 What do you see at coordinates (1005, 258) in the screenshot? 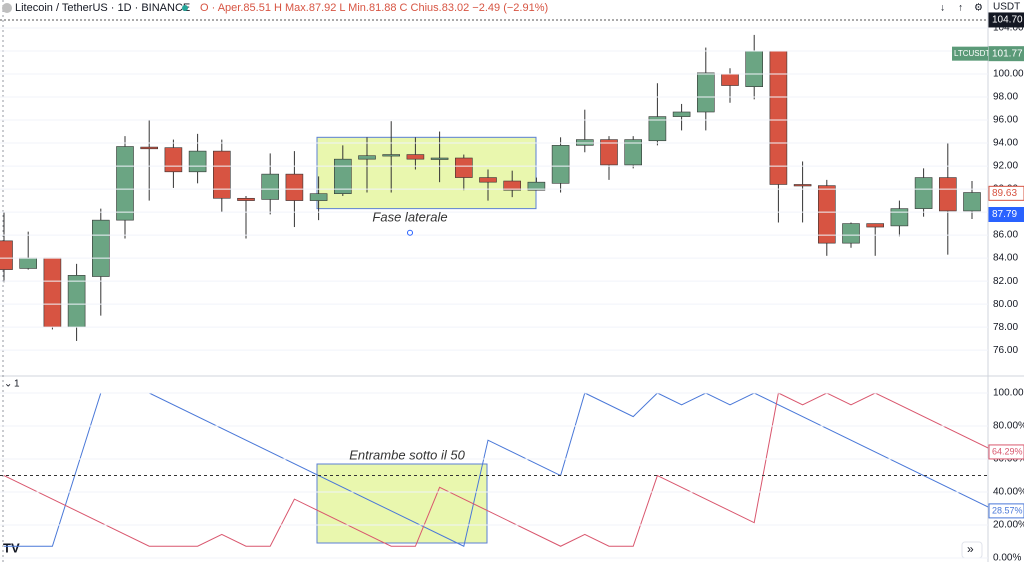
I see `y-tick-label: 84.00` at bounding box center [1005, 258].